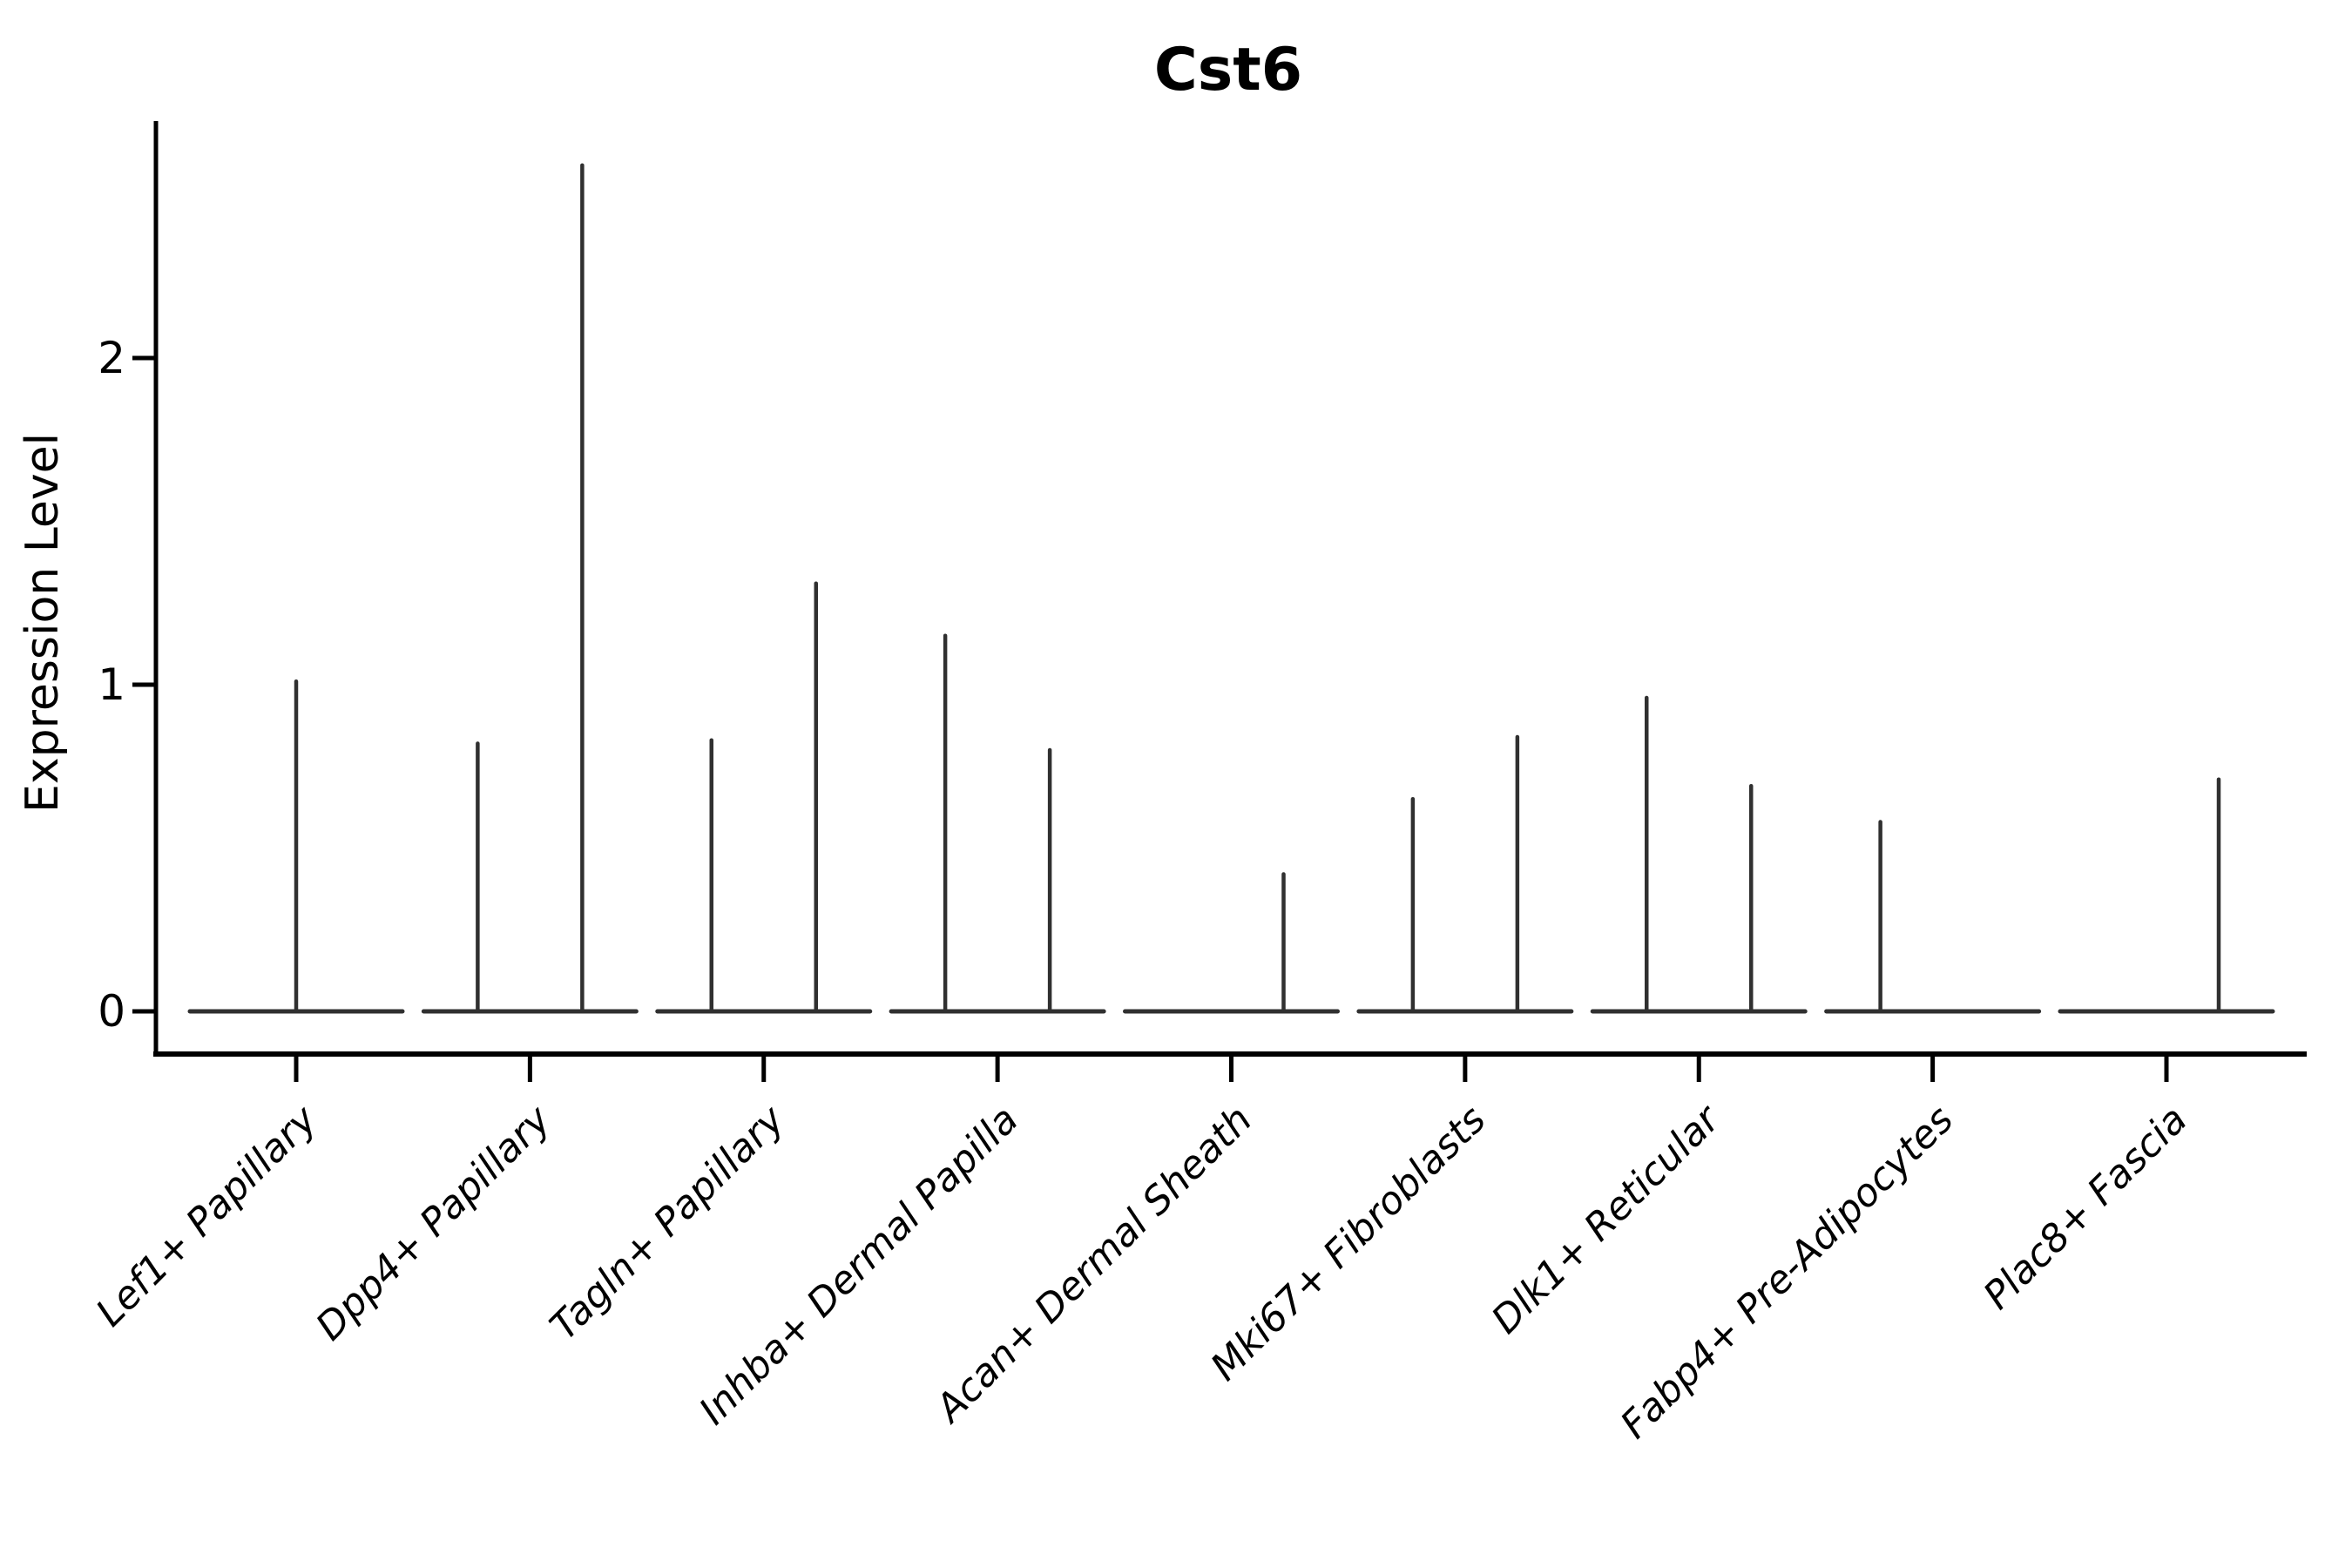 This screenshot has width=2352, height=1568. I want to click on y-tick-label: 2, so click(111, 358).